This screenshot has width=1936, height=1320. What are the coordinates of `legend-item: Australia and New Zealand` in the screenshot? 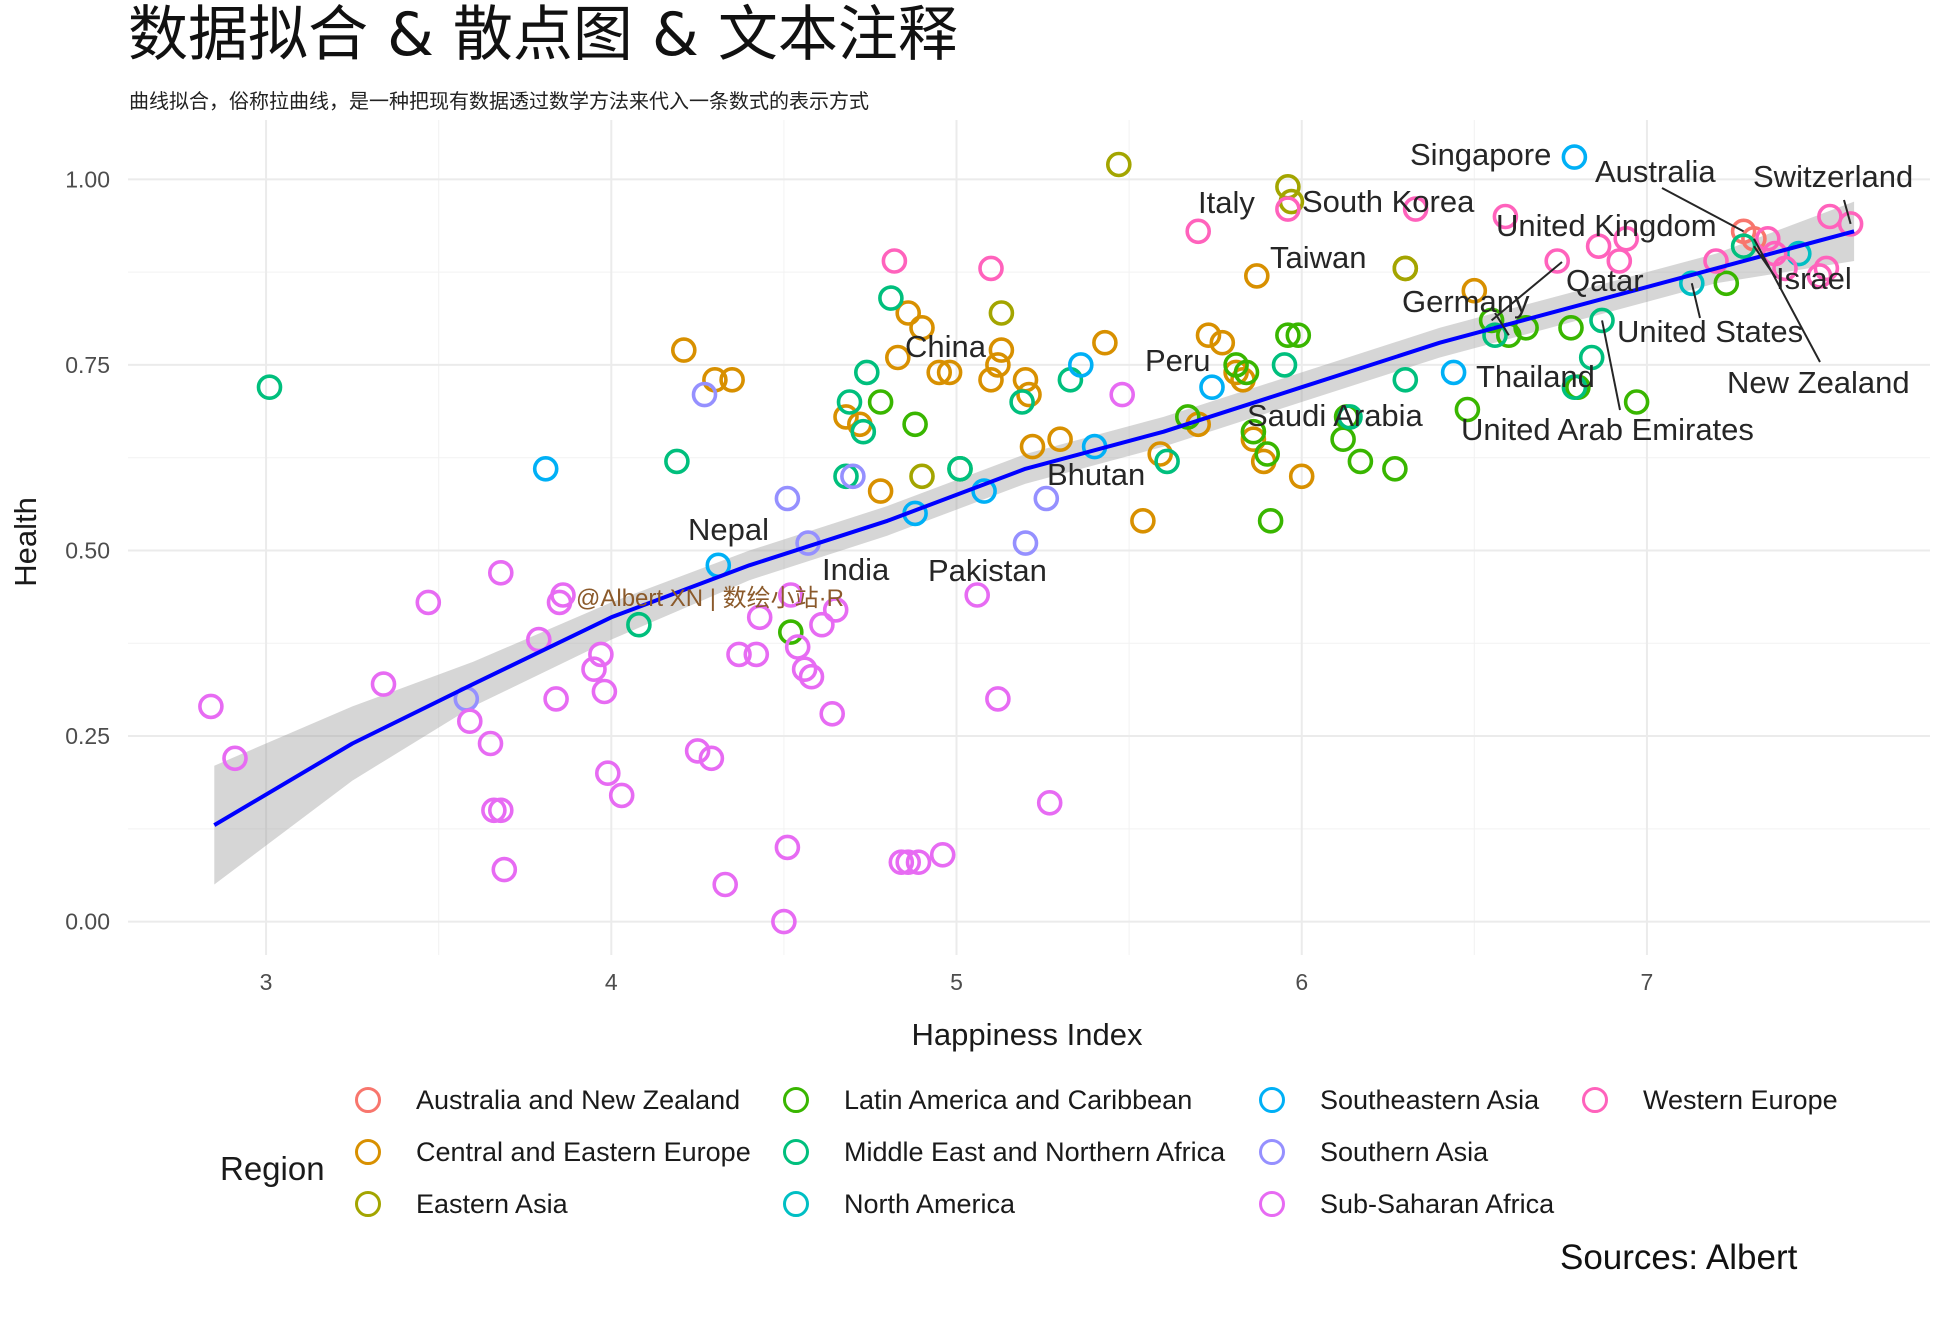 It's located at (545, 1100).